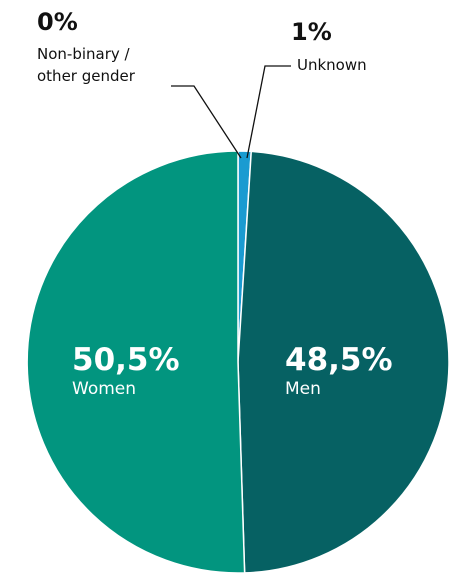 The image size is (459, 573). I want to click on slice-name-label-nonbinary-line2: other gender, so click(86, 76).